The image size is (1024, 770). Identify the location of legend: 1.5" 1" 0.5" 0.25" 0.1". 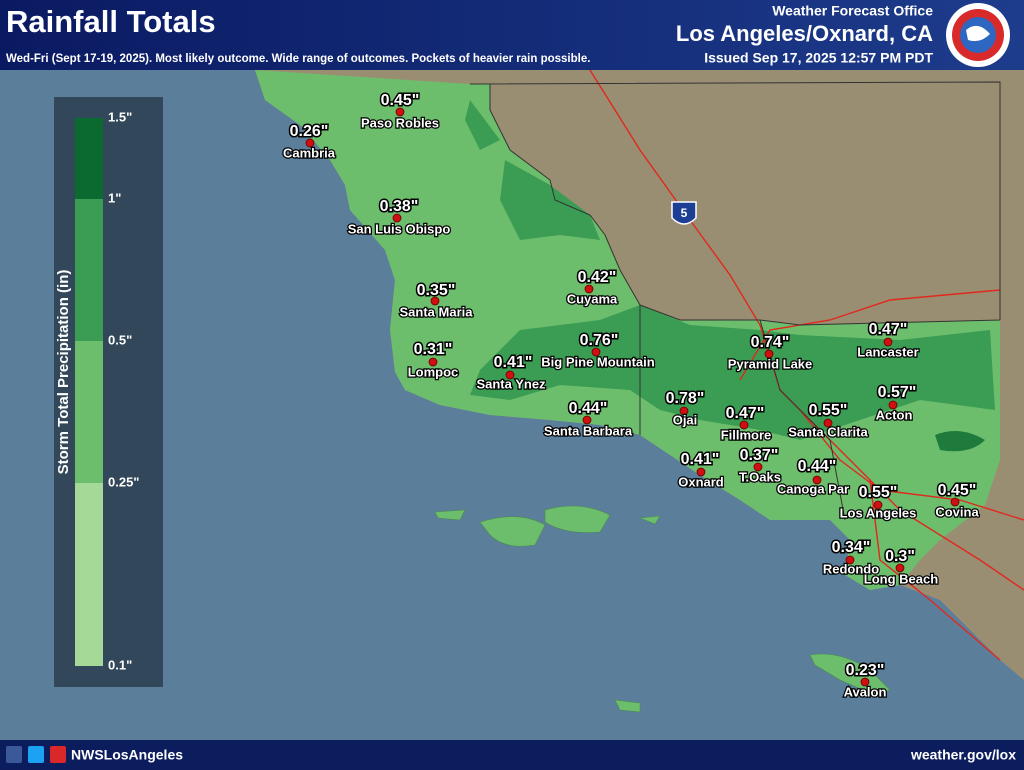
(107, 390).